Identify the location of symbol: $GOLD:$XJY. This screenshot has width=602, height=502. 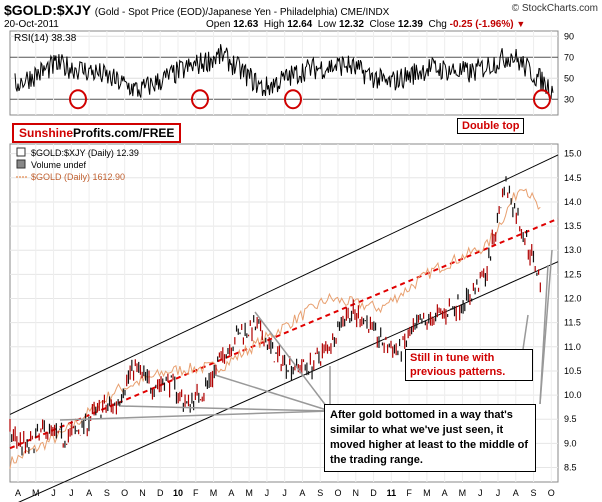
(47, 10).